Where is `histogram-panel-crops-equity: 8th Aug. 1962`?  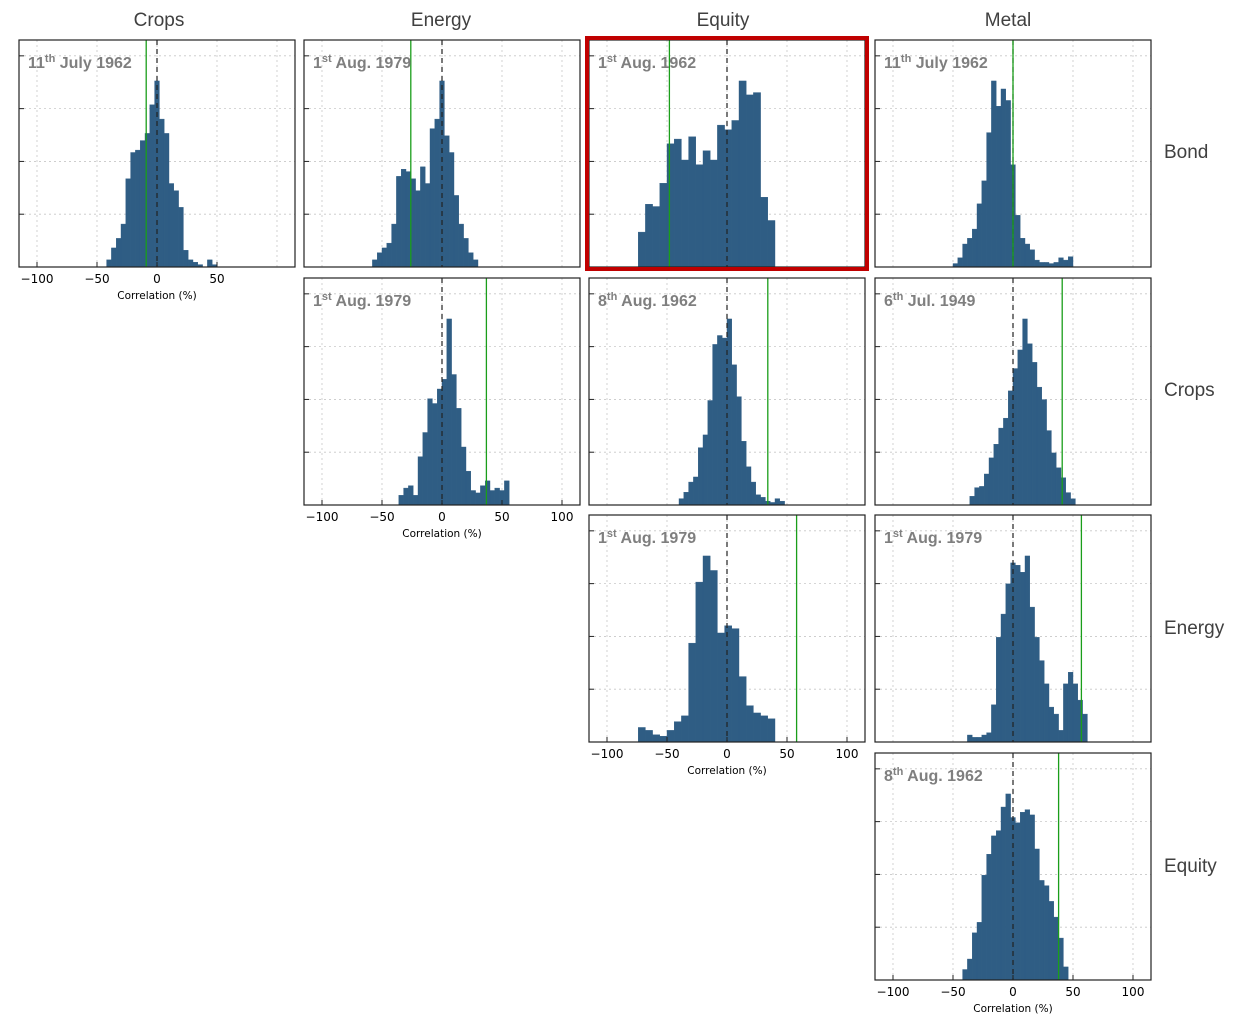
histogram-panel-crops-equity: 8th Aug. 1962 is located at coordinates (727, 391).